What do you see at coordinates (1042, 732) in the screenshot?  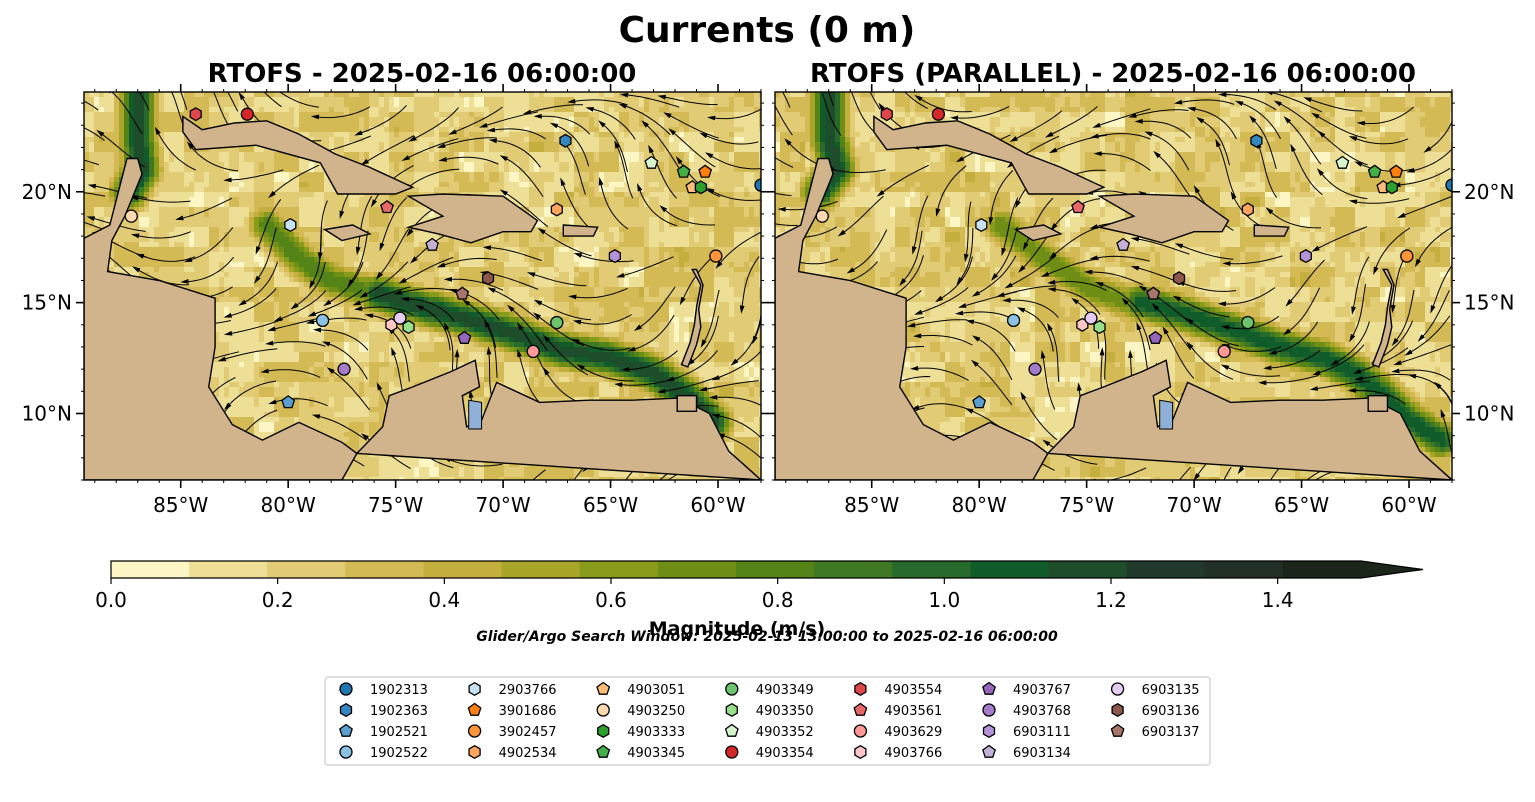 I see `legend-label: 6903111` at bounding box center [1042, 732].